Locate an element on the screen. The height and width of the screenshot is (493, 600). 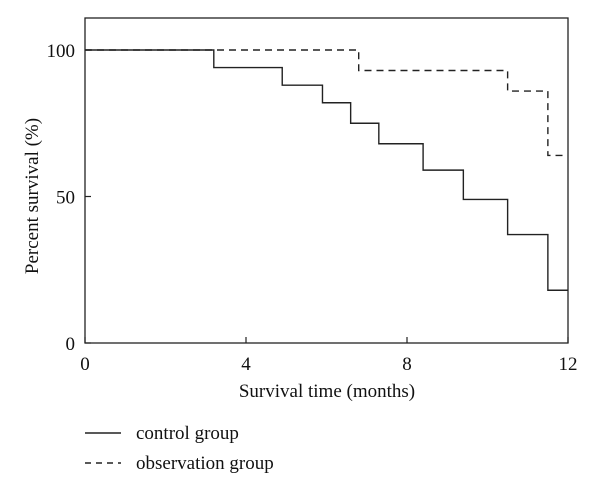
x-tick-label: 12 is located at coordinates (568, 364).